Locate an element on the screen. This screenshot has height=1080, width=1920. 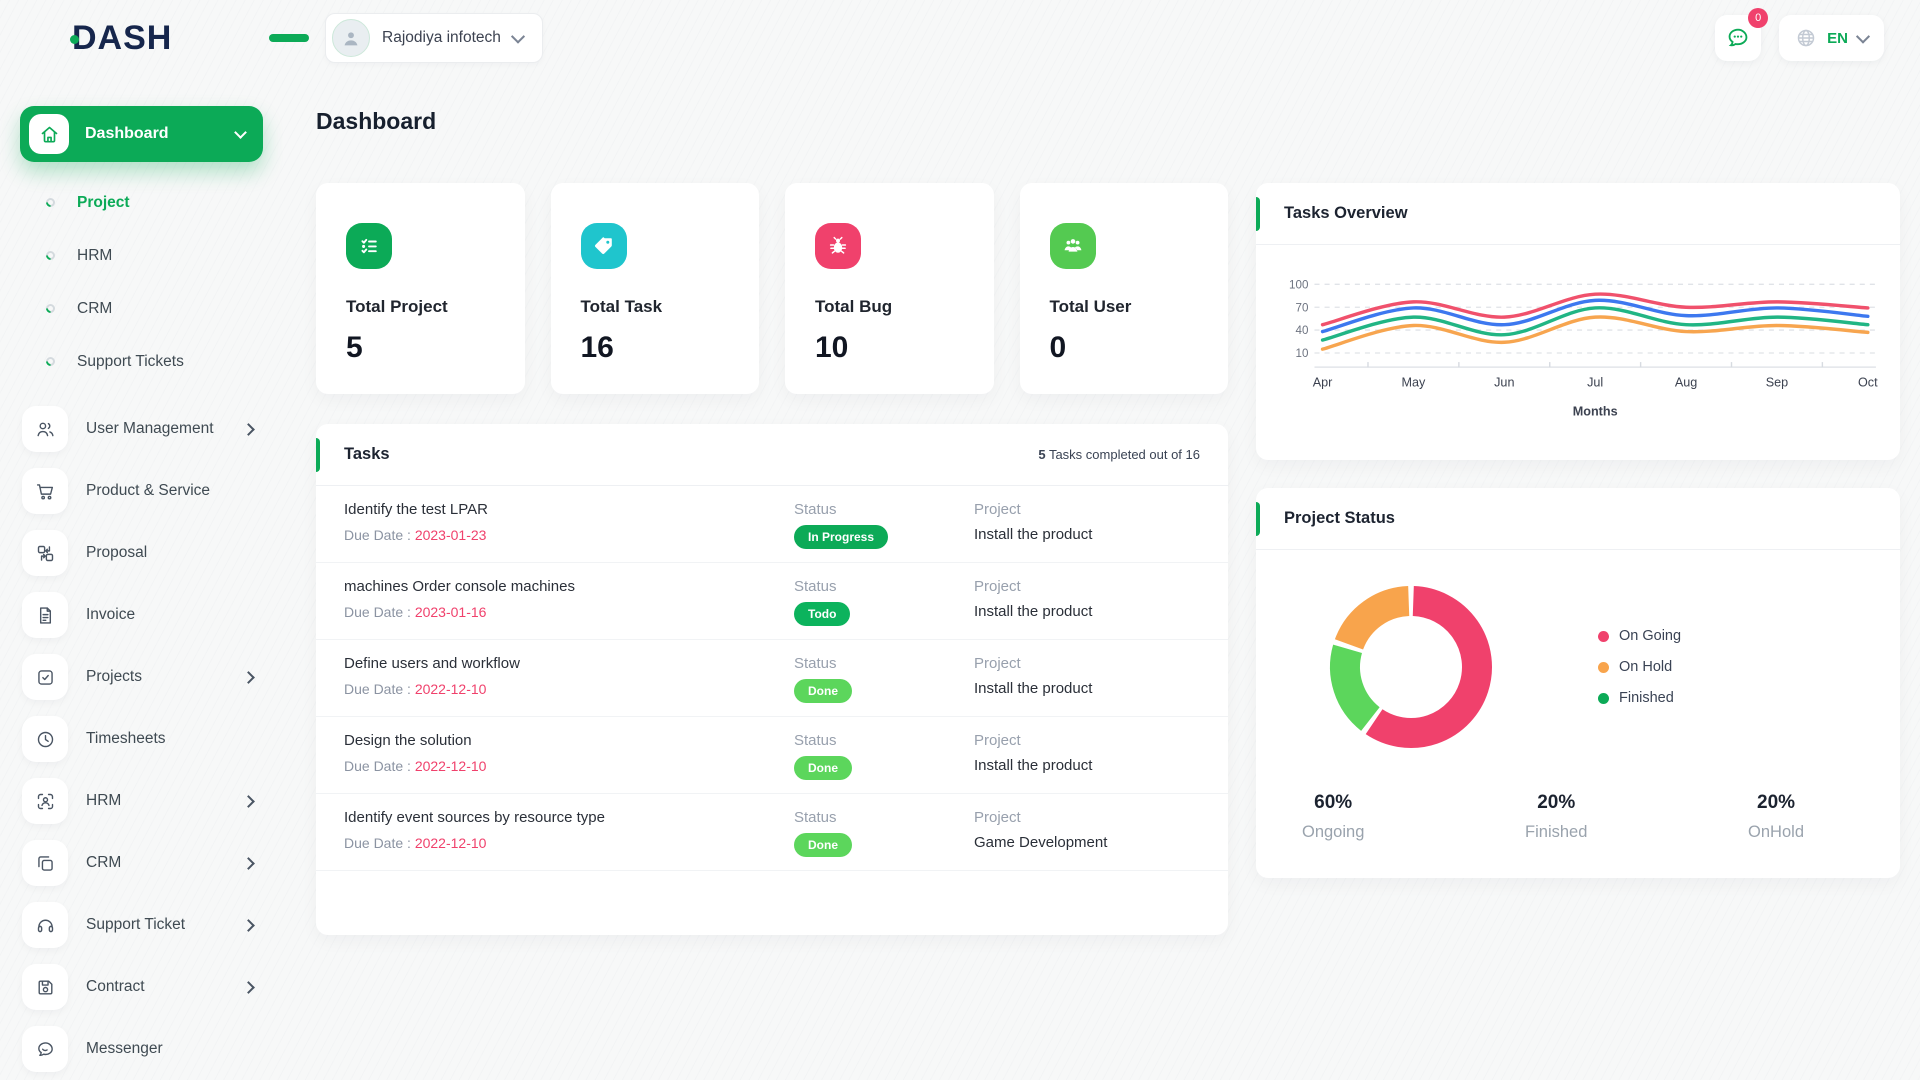
svg-text: Jun is located at coordinates (1504, 382).